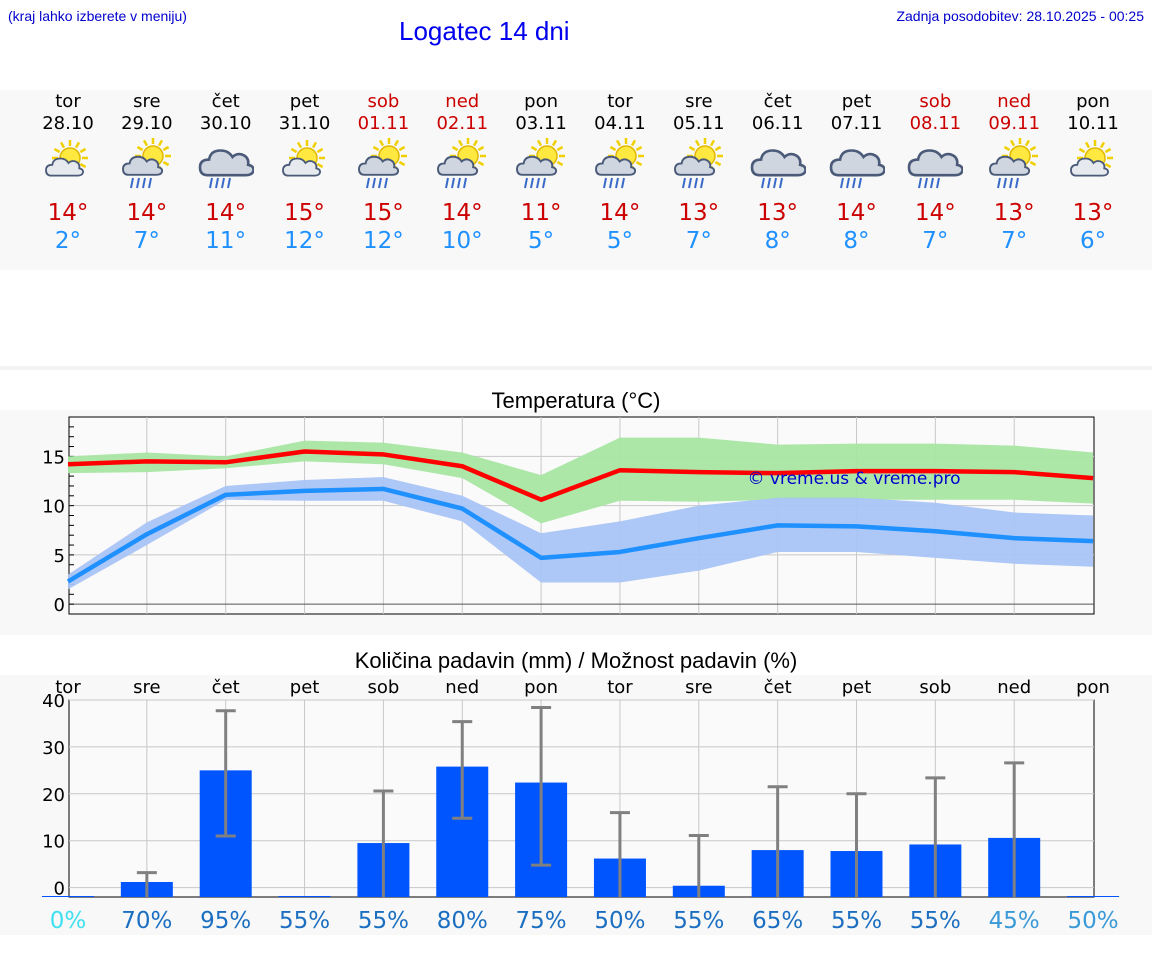  I want to click on day-date: 09.11, so click(1014, 123).